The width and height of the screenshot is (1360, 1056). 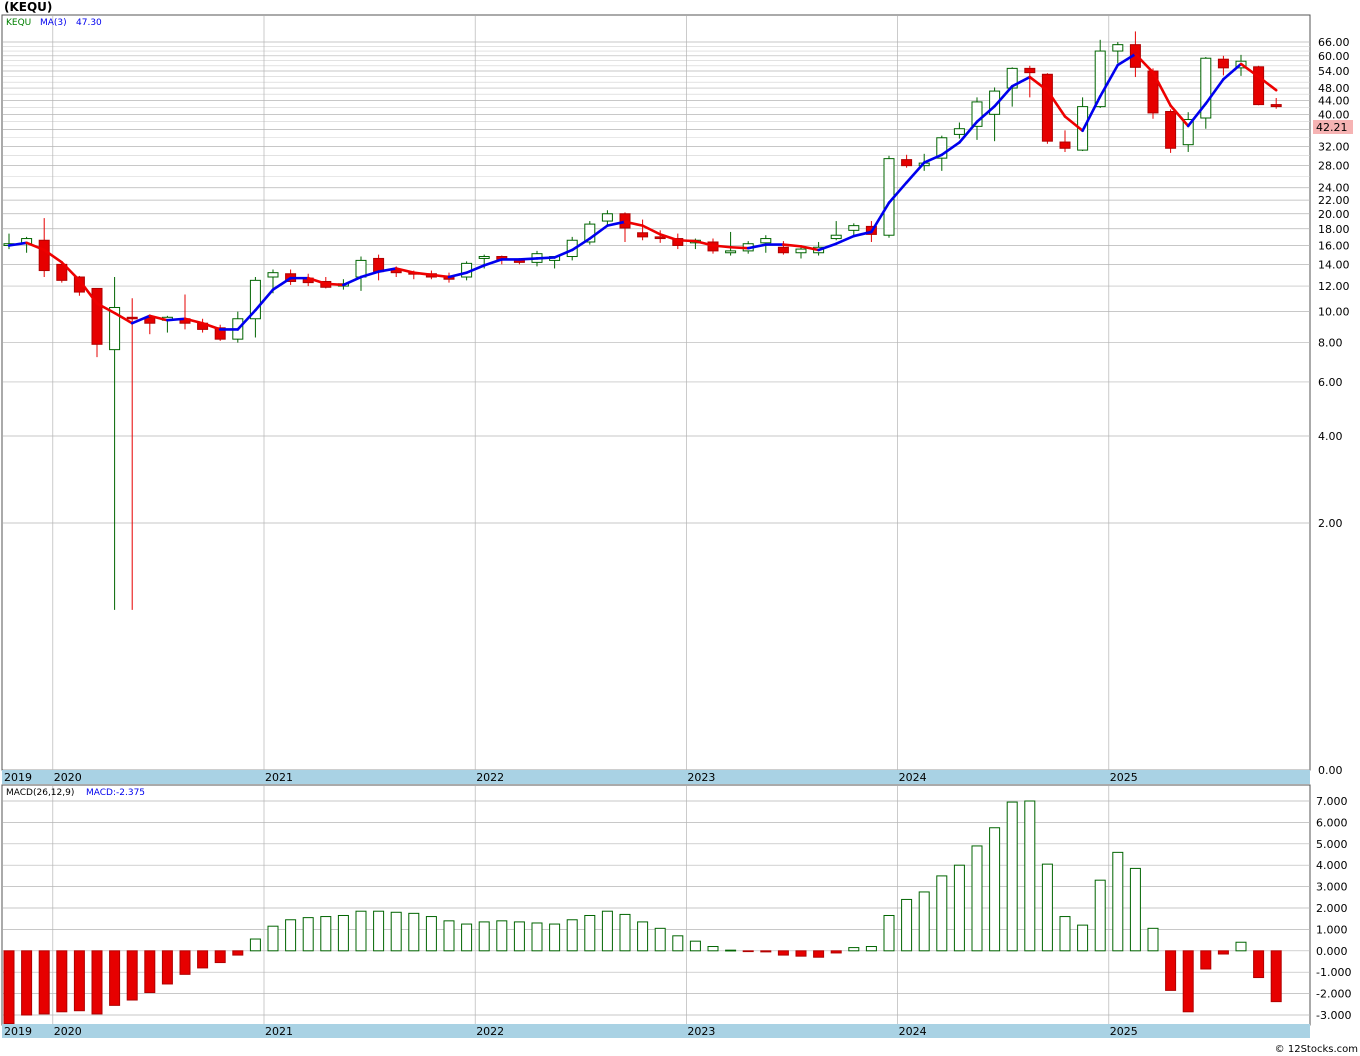 What do you see at coordinates (1330, 523) in the screenshot?
I see `price-y-tick-label: 2.00` at bounding box center [1330, 523].